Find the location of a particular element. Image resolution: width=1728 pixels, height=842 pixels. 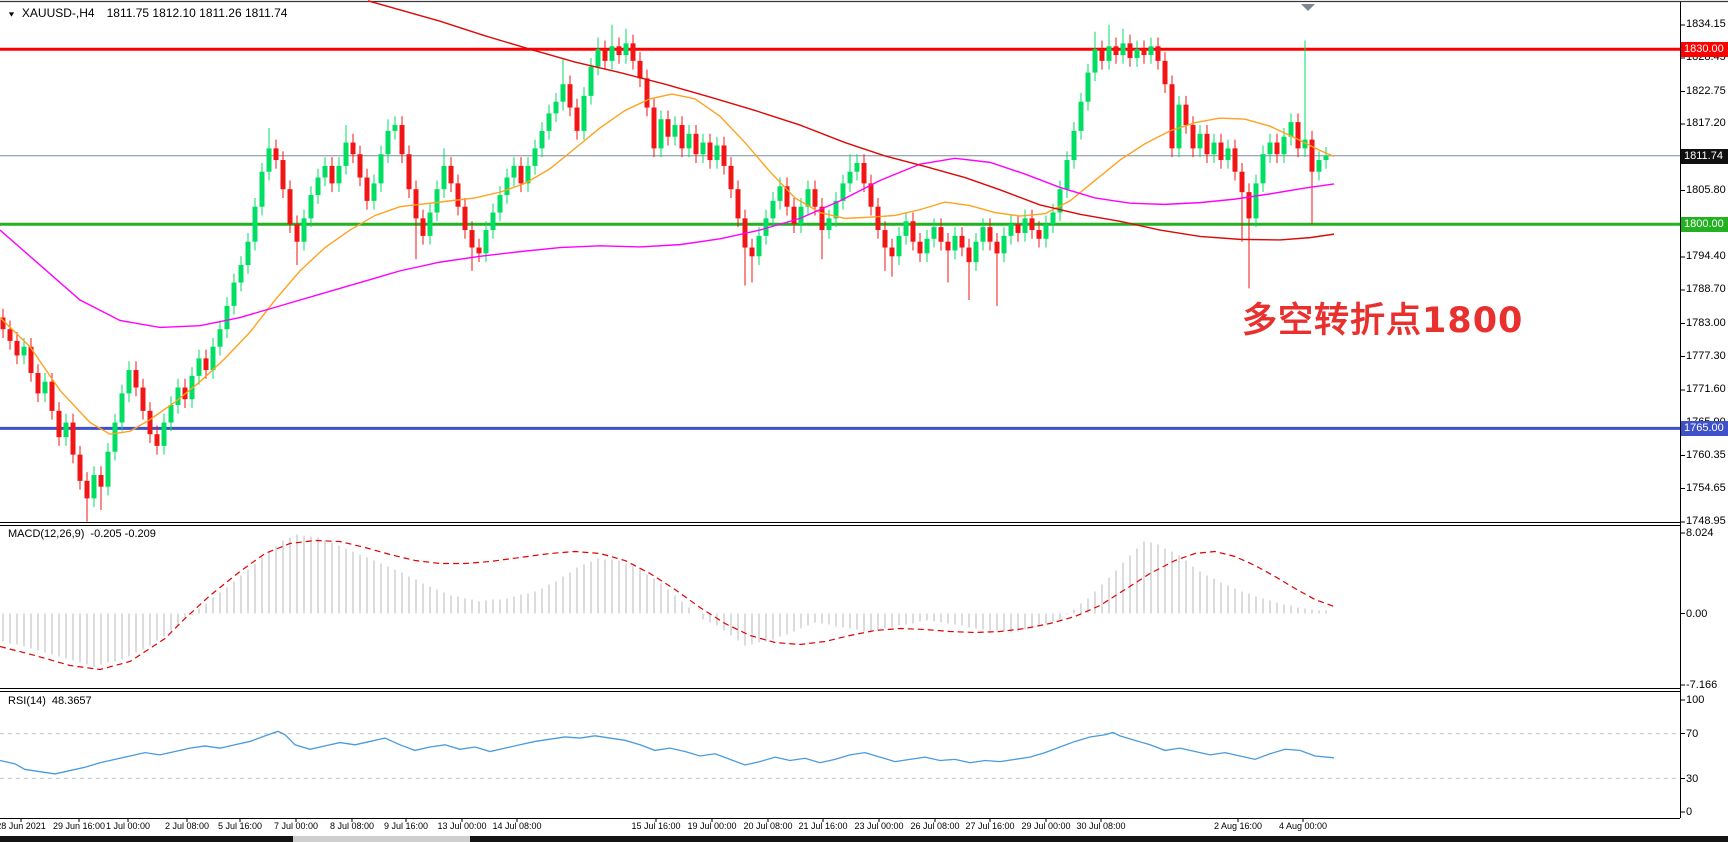

scrollbar-thumb is located at coordinates (381, 839).